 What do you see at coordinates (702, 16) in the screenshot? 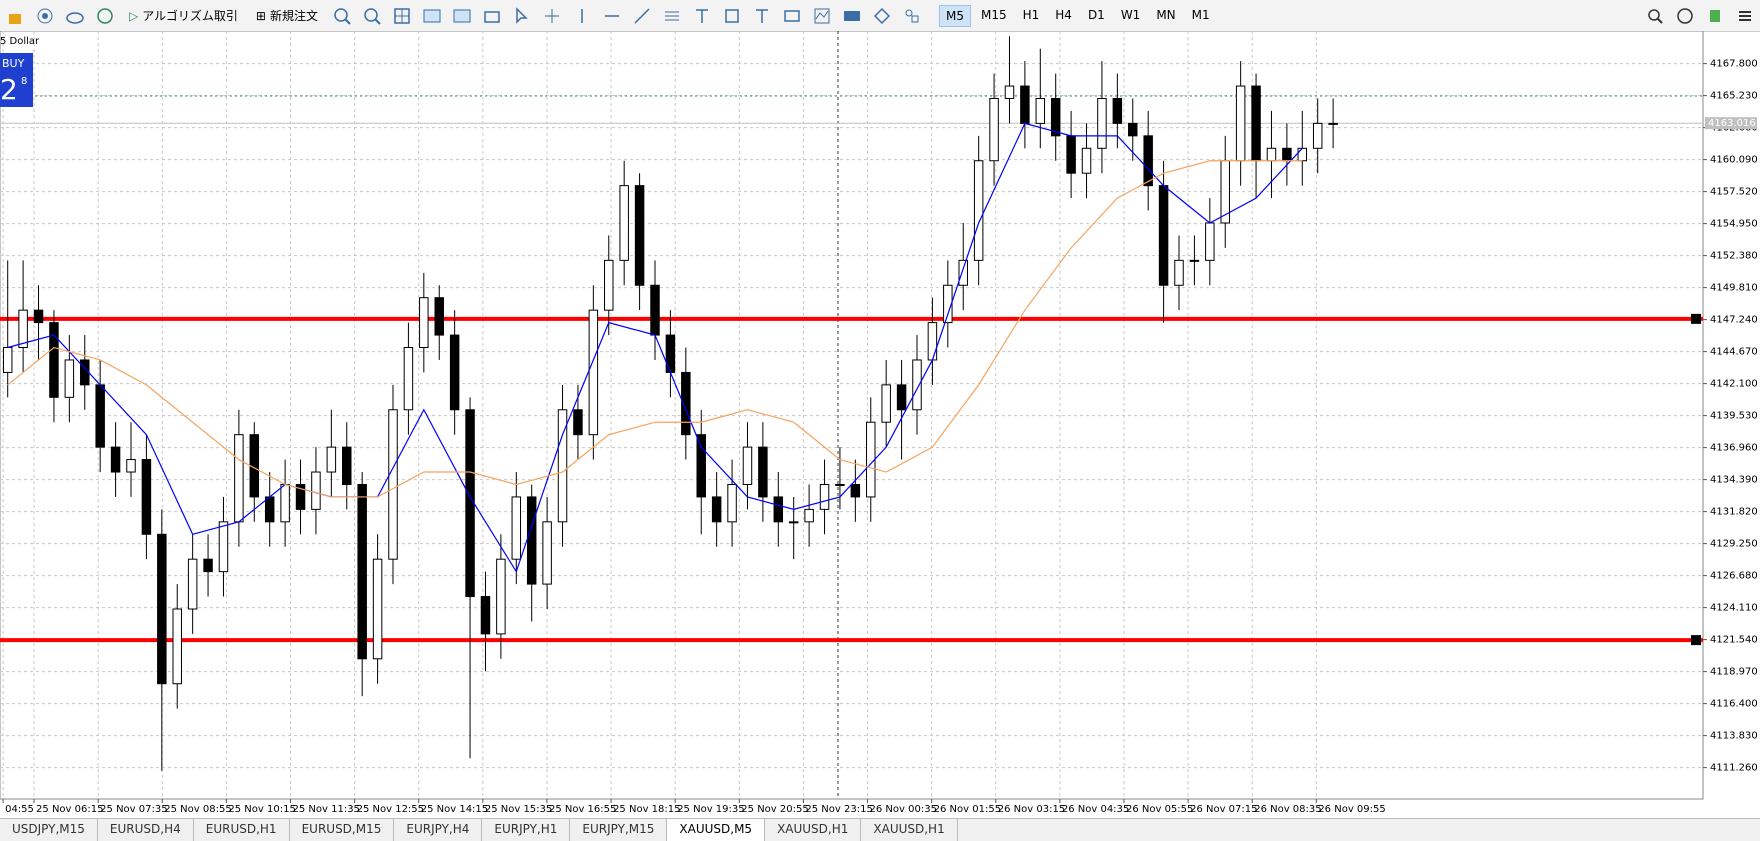
I see `text-icon` at bounding box center [702, 16].